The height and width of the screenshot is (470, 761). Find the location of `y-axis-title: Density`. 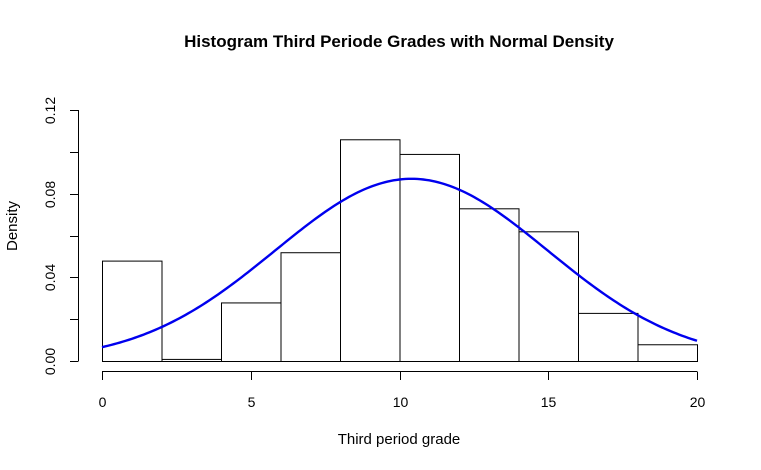

y-axis-title: Density is located at coordinates (12, 225).